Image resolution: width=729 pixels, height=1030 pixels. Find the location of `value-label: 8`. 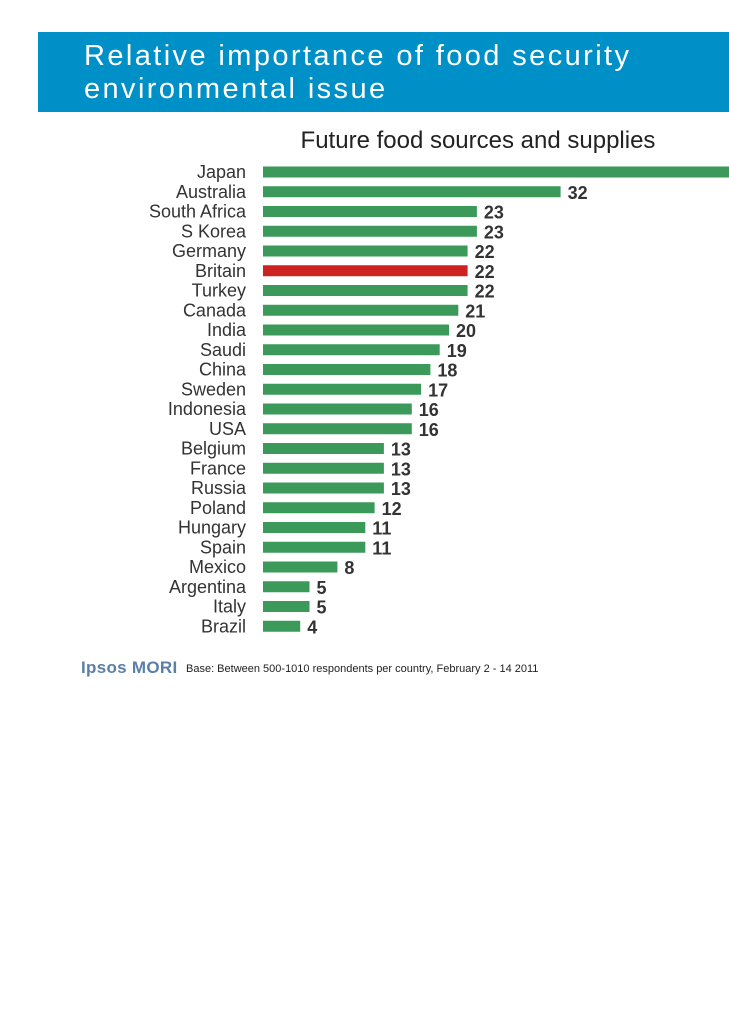

value-label: 8 is located at coordinates (349, 568).